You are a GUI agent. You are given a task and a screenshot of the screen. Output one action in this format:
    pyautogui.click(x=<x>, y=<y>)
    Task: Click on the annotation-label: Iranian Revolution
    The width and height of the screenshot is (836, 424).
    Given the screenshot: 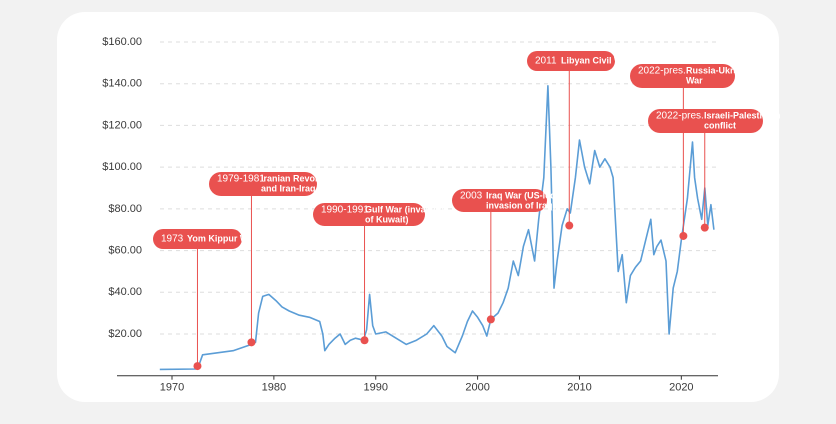 What is the action you would take?
    pyautogui.click(x=300, y=178)
    